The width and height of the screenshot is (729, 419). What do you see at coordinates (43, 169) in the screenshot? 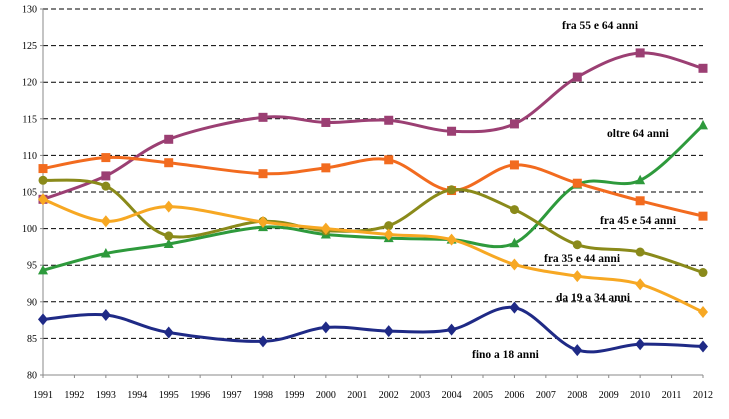
I see `data-point-2-1991` at bounding box center [43, 169].